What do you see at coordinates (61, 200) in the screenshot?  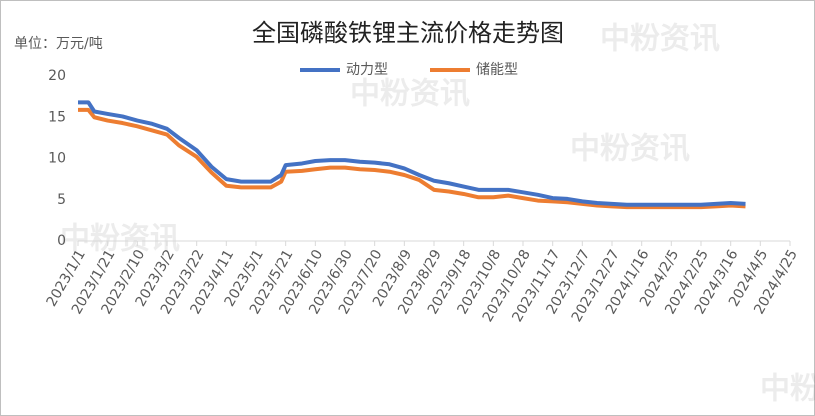 I see `y-tick-label: 5` at bounding box center [61, 200].